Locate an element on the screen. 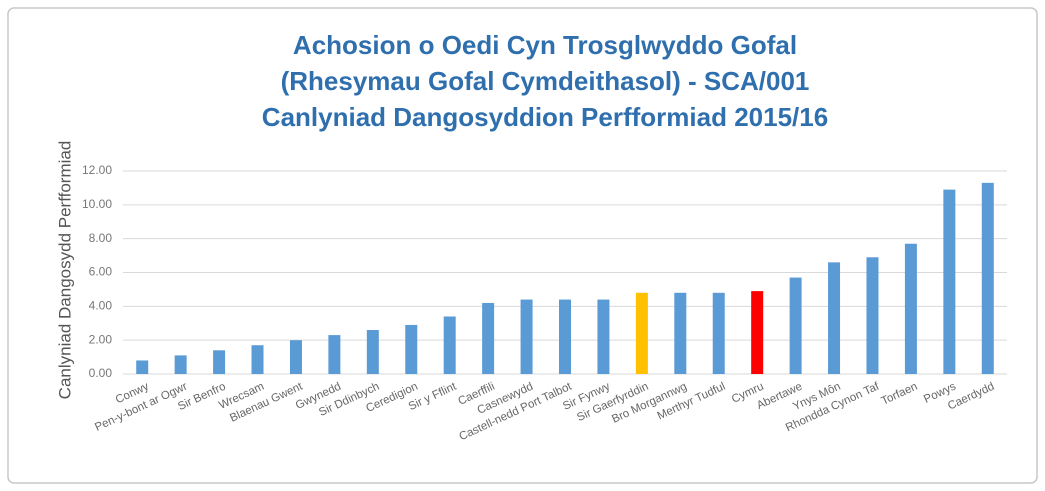 The image size is (1045, 491). chart-title: (Rhesymau Gofal Cymdeithasol) - SCA/001 is located at coordinates (545, 81).